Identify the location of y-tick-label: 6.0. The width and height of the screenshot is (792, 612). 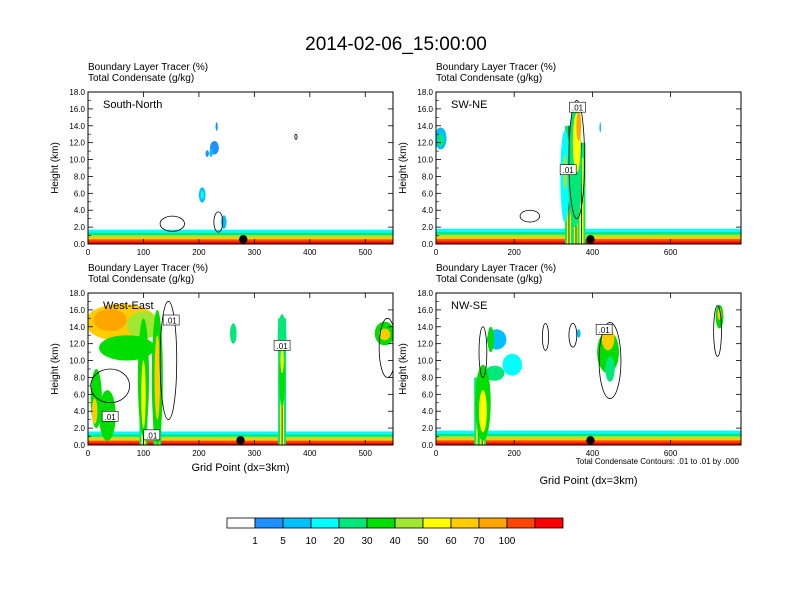
(428, 193).